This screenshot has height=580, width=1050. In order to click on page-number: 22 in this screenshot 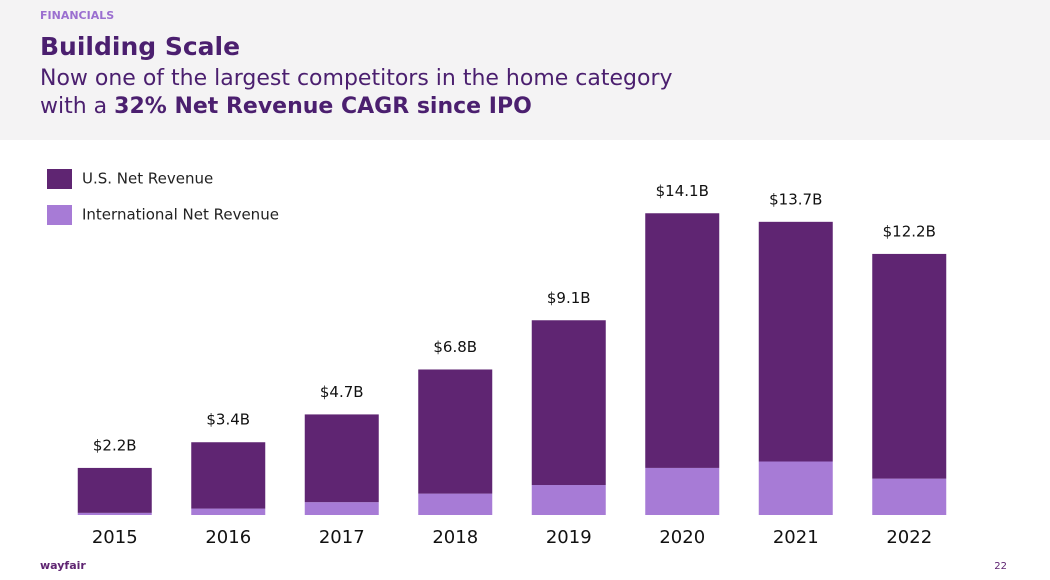, I will do `click(1000, 566)`.